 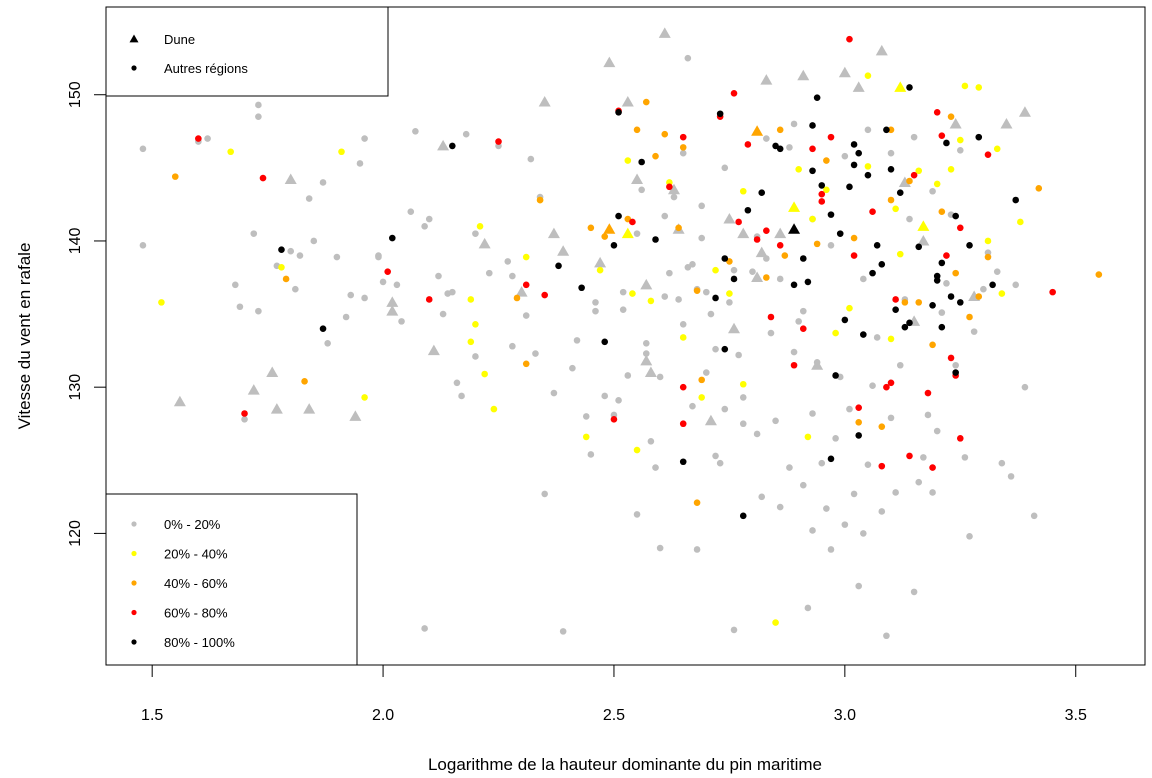 I want to click on x-tick-label: 2.5, so click(x=614, y=715).